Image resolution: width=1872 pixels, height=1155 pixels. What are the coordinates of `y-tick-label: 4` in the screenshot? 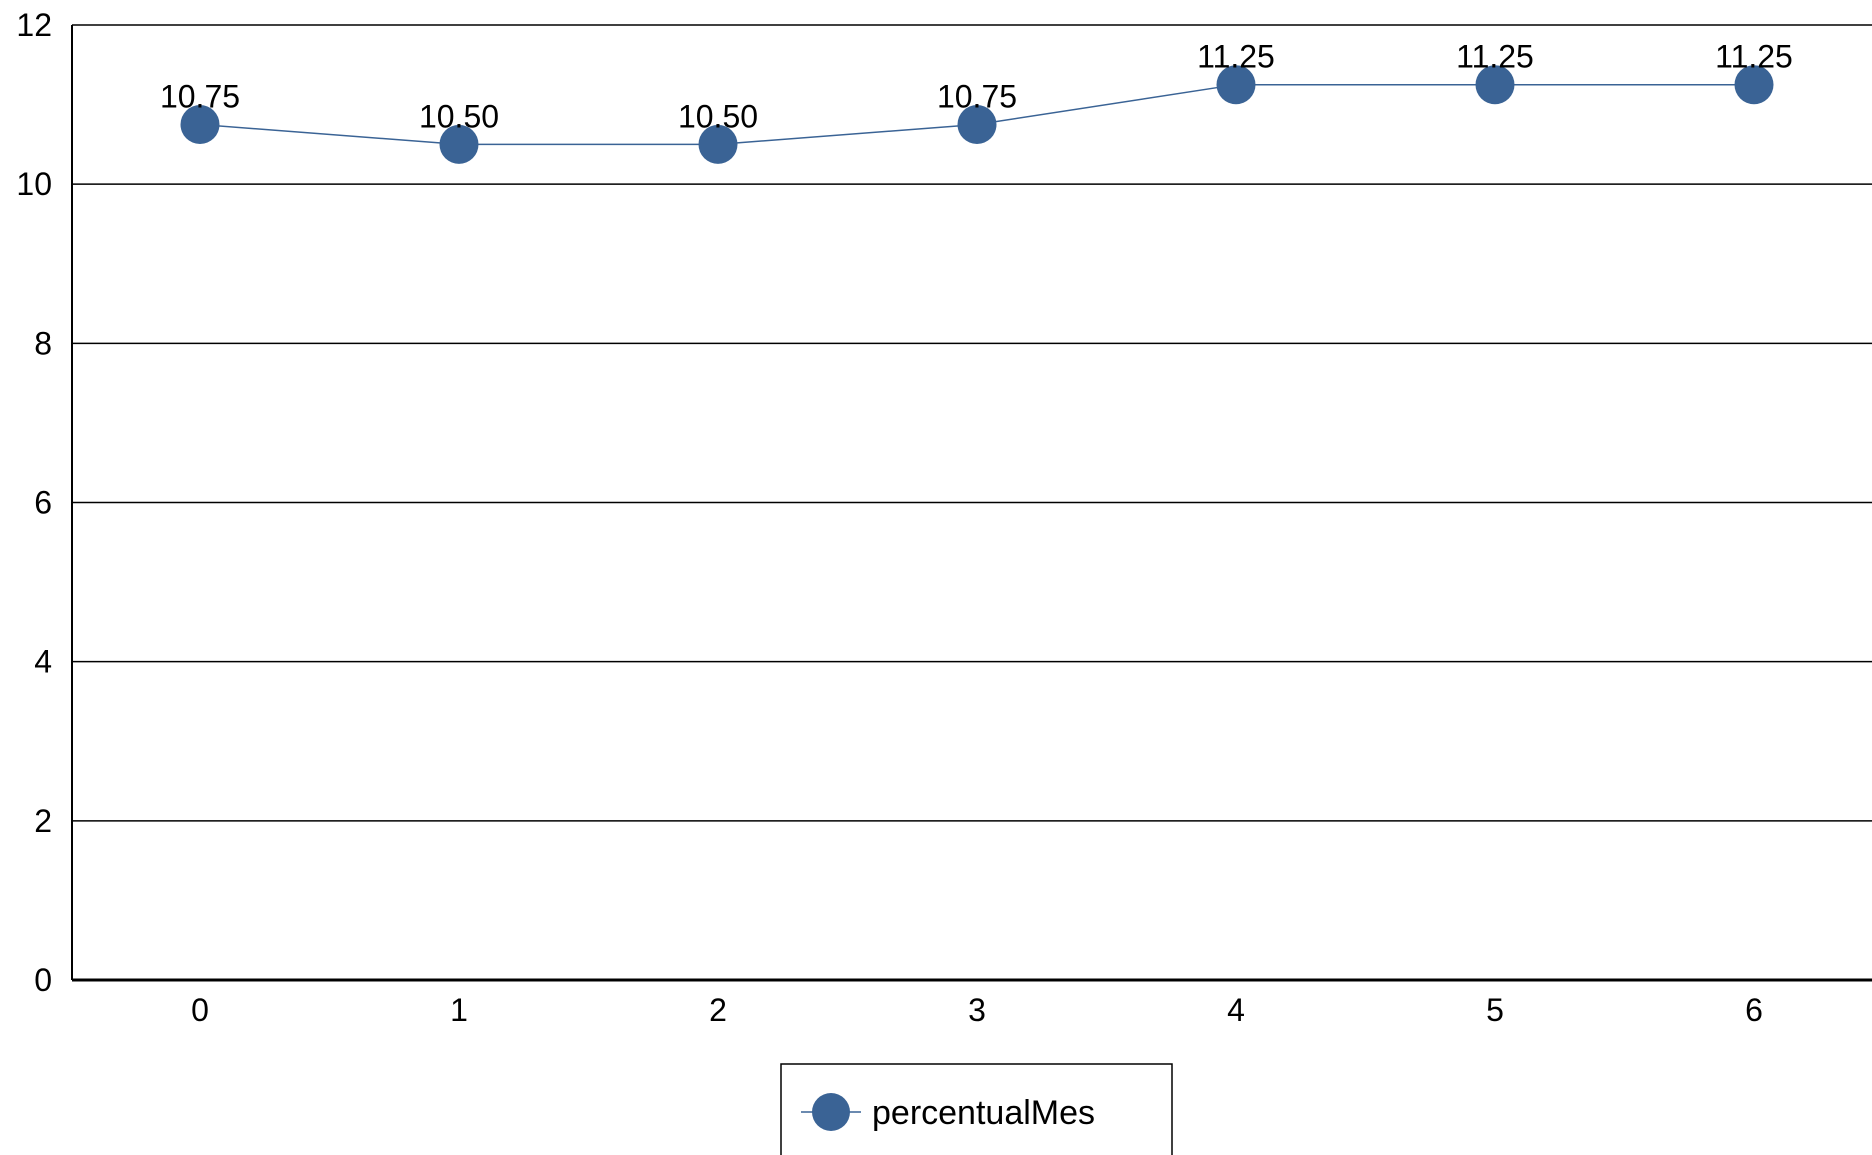 It's located at (43, 662).